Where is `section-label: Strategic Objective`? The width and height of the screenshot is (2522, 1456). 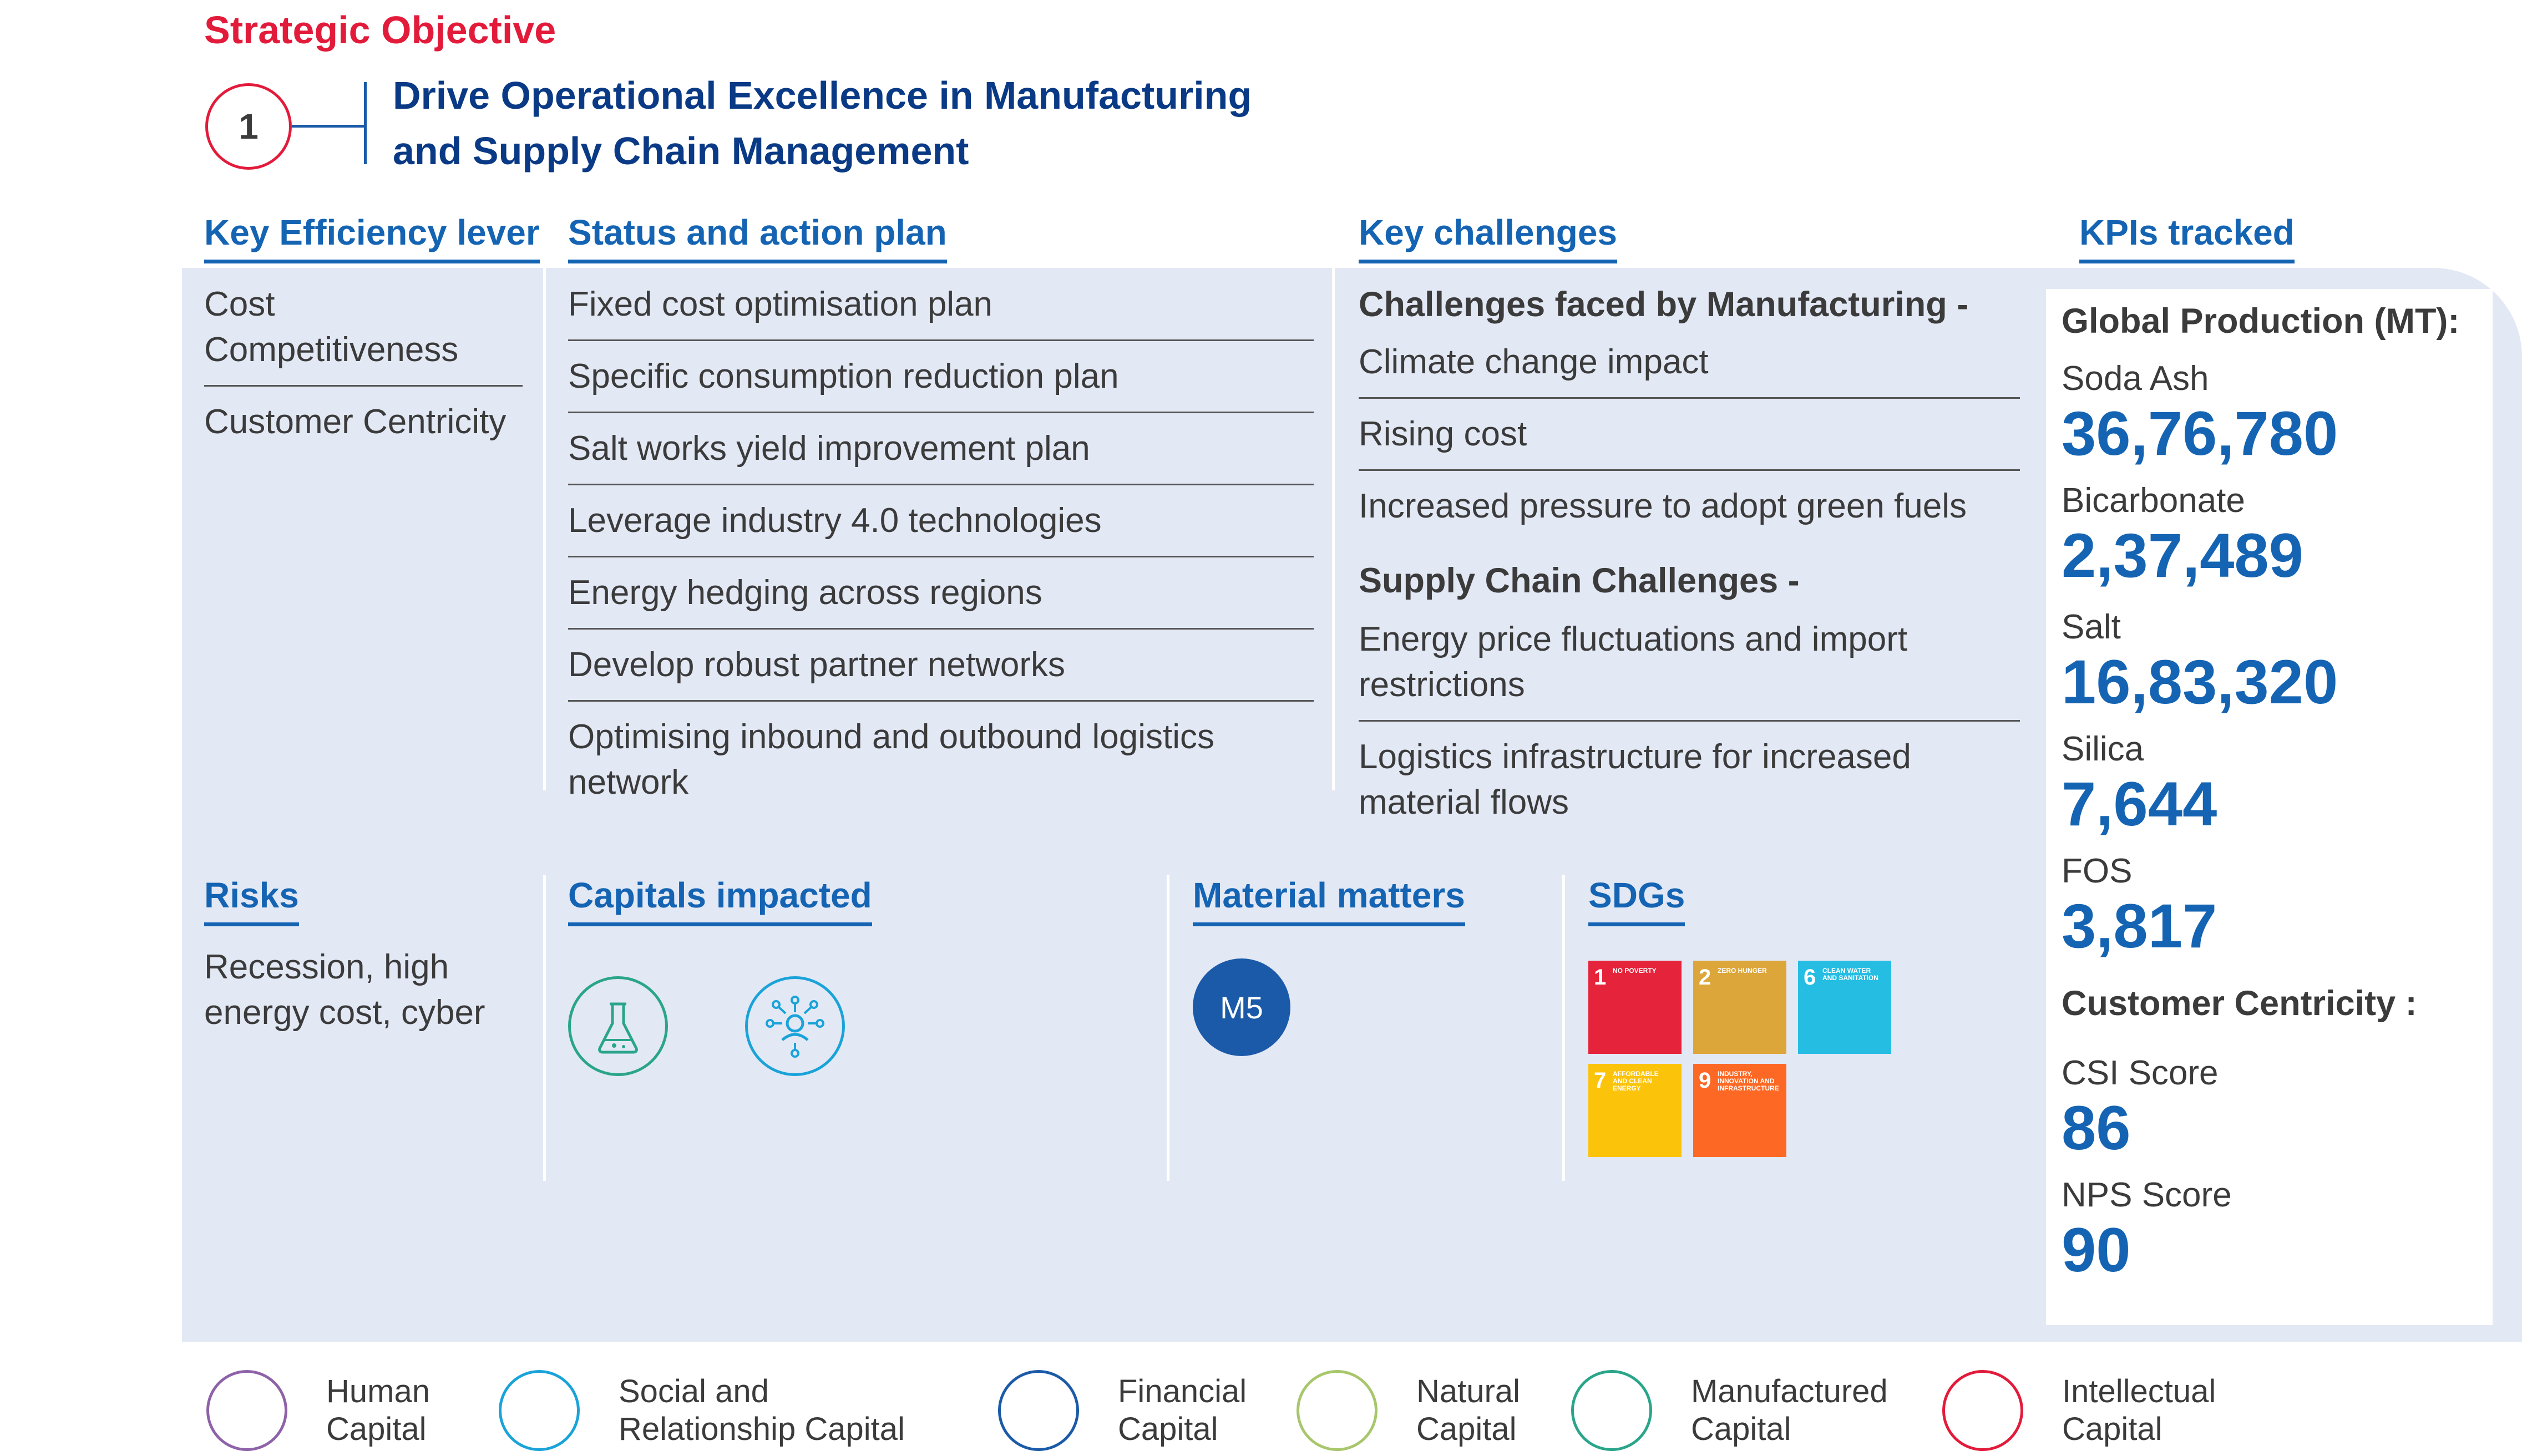
section-label: Strategic Objective is located at coordinates (380, 30).